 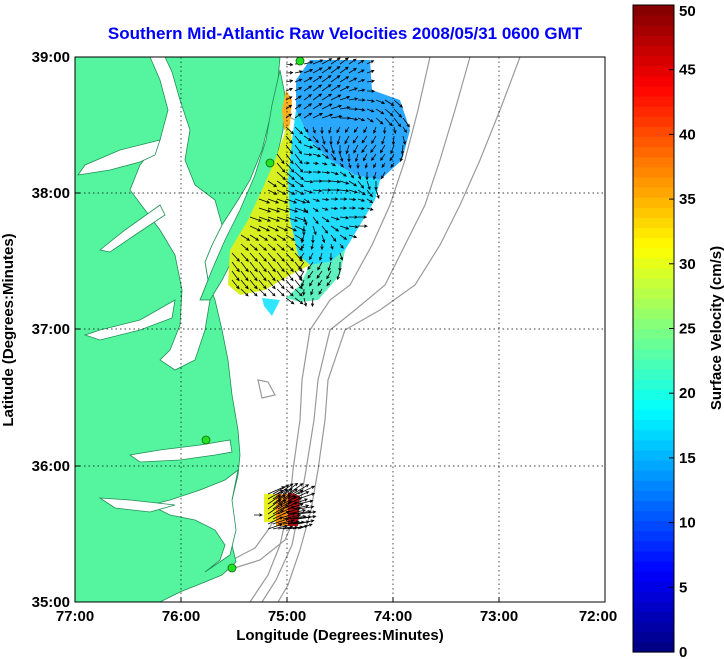 What do you see at coordinates (176, 214) in the screenshot?
I see `chesapeake-bay` at bounding box center [176, 214].